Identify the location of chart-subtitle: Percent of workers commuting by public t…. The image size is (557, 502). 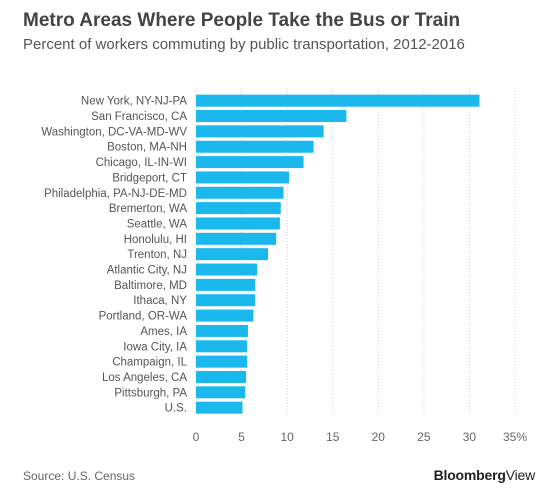
(244, 44).